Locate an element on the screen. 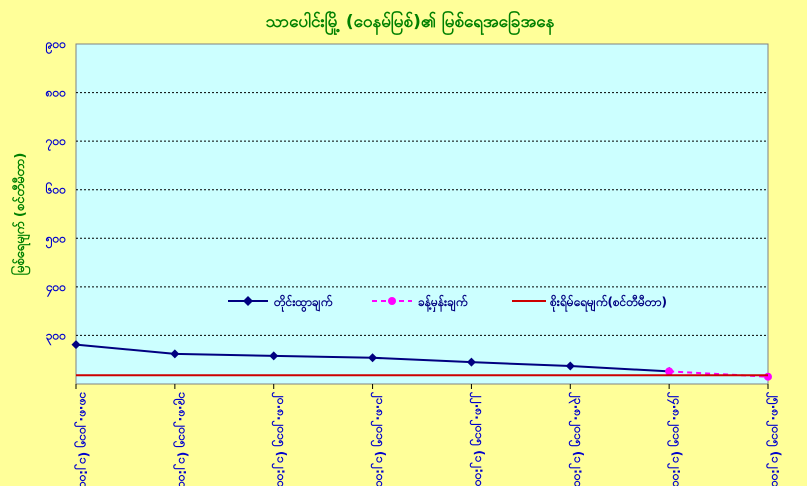 The height and width of the screenshot is (486, 807). x-tick-label: ၁၉.၈.၂၀၁၅ (၁၂:၀၀) is located at coordinates (181, 439).